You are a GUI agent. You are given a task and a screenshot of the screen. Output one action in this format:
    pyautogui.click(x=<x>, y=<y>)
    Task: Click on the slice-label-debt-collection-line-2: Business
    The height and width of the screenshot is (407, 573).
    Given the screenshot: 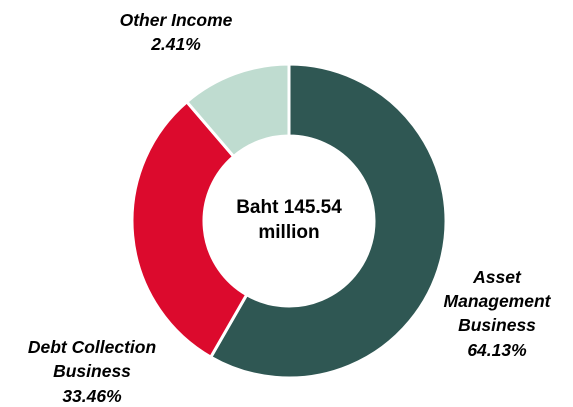 What is the action you would take?
    pyautogui.click(x=92, y=371)
    